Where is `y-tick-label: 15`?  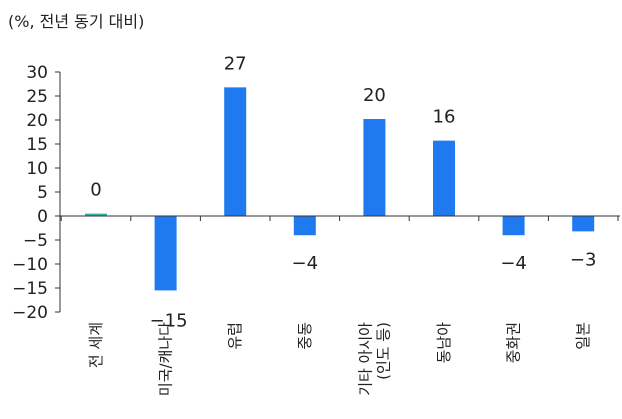
y-tick-label: 15 is located at coordinates (37, 145).